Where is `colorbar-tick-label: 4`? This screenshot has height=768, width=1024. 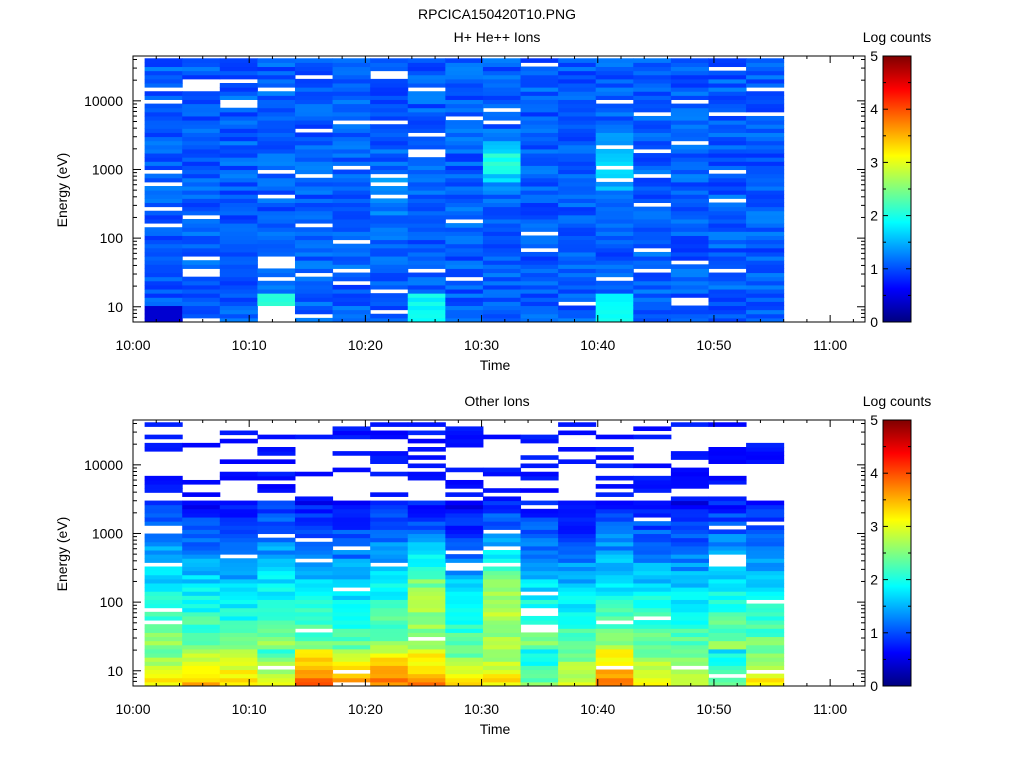 colorbar-tick-label: 4 is located at coordinates (874, 109).